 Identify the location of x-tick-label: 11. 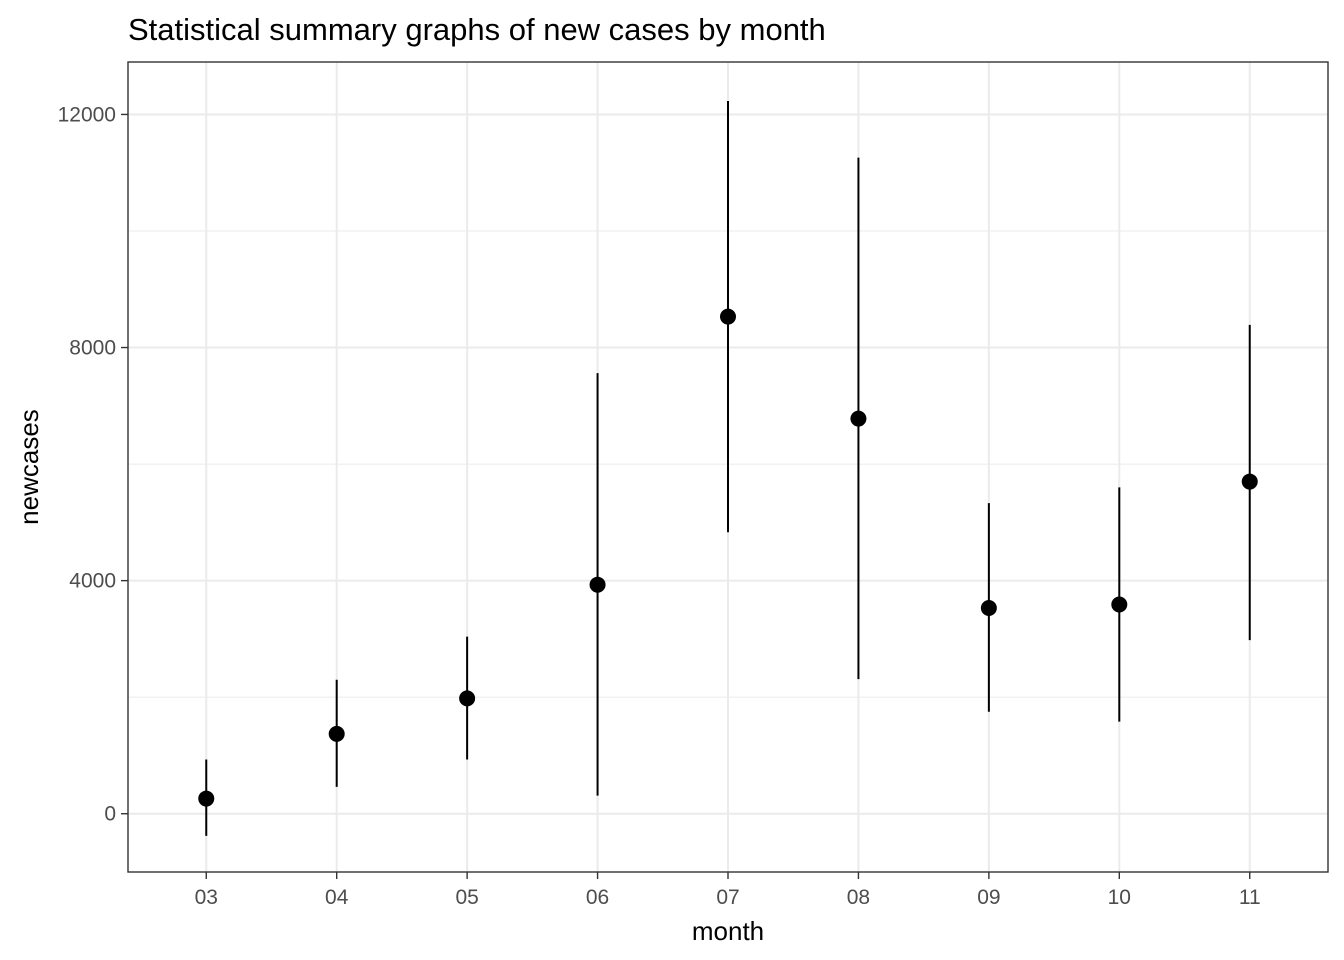
(1250, 897).